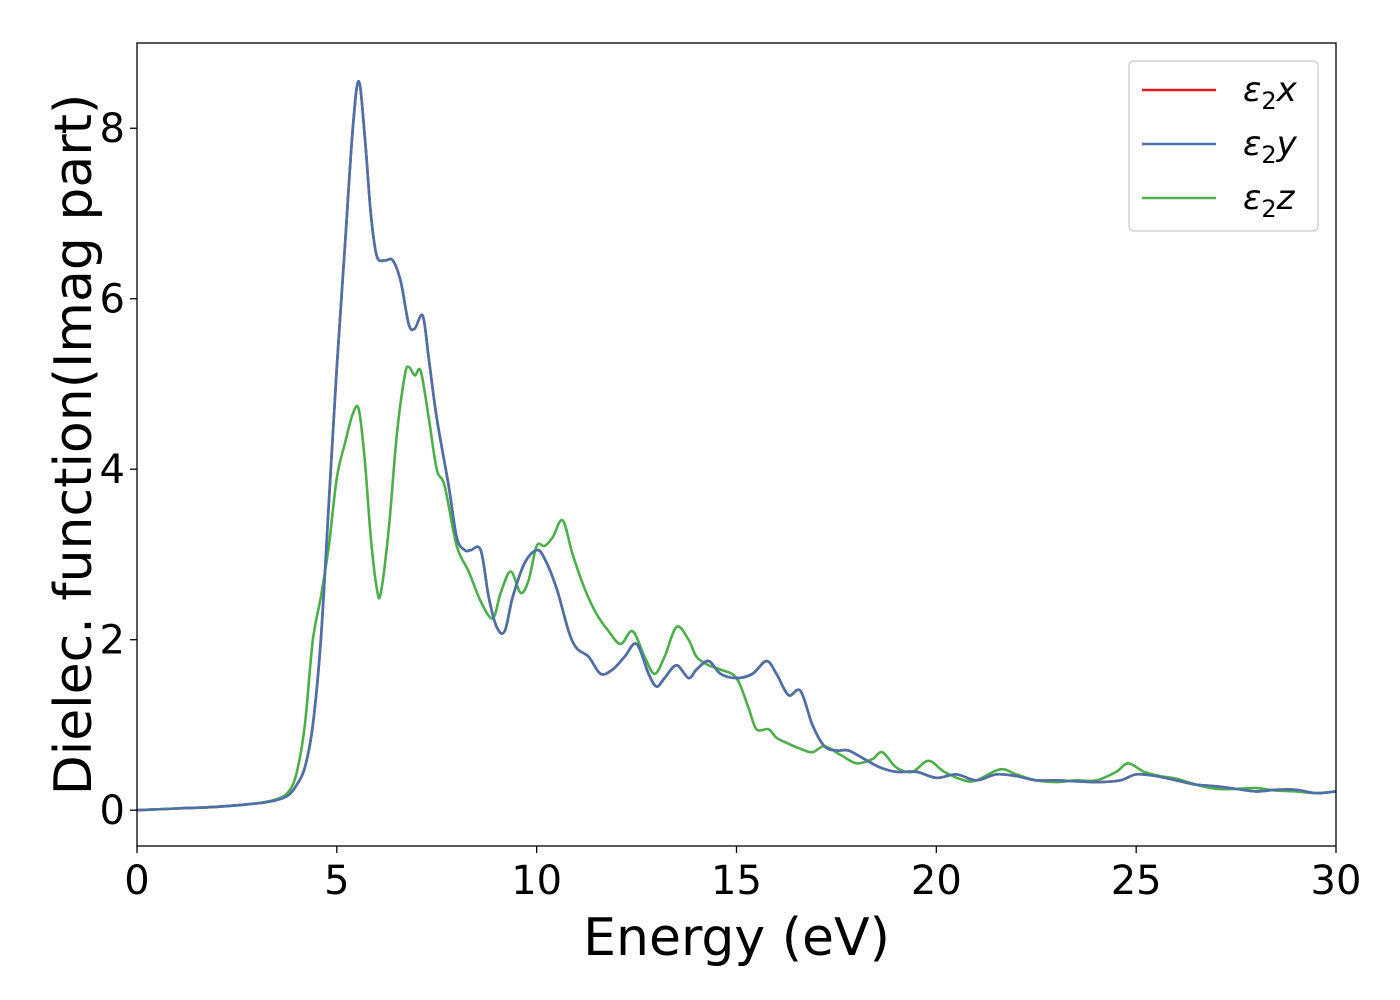 This screenshot has height=1000, width=1400. I want to click on y-tick-label: 0, so click(112, 811).